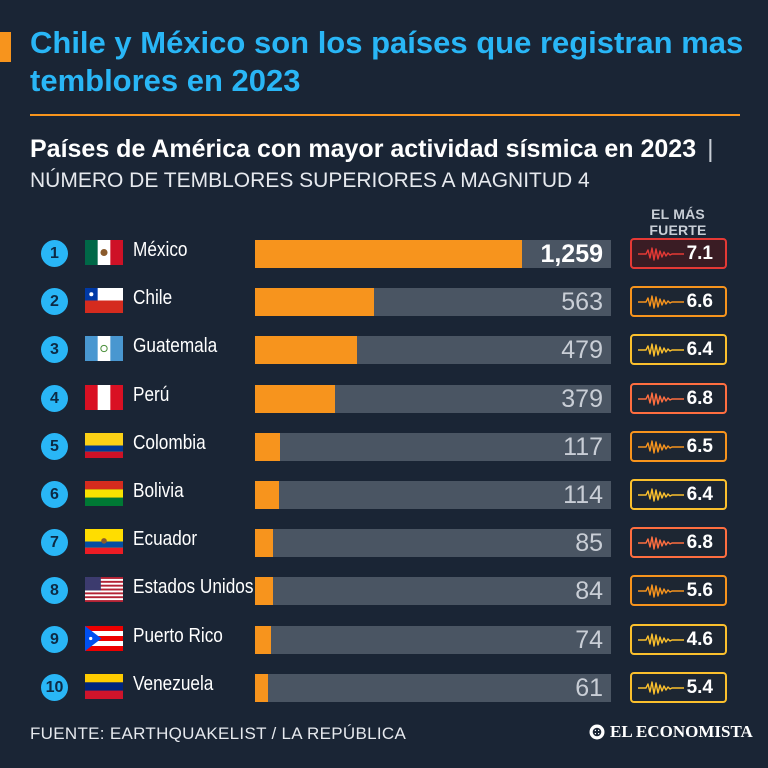 The width and height of the screenshot is (768, 768). Describe the element at coordinates (165, 539) in the screenshot. I see `category-label: Ecuador` at that location.